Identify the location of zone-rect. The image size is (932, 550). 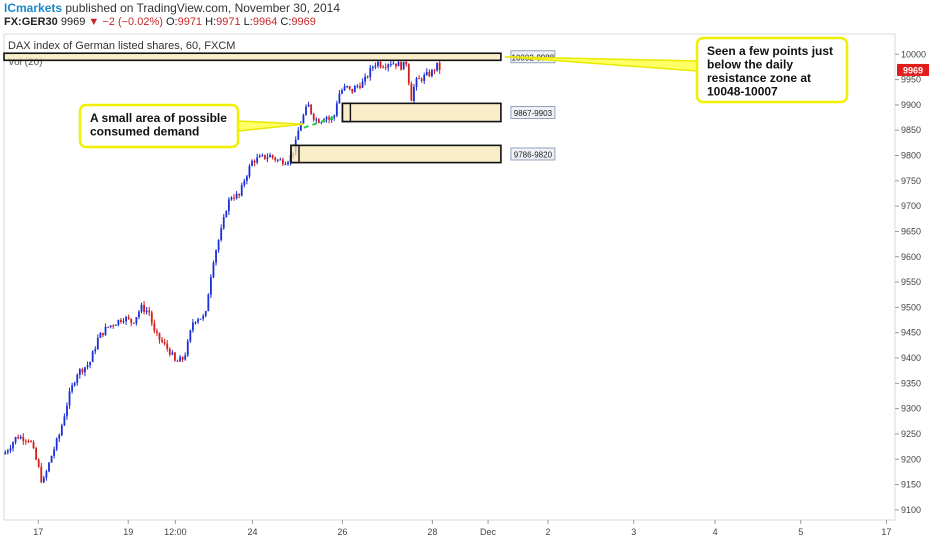
(421, 112).